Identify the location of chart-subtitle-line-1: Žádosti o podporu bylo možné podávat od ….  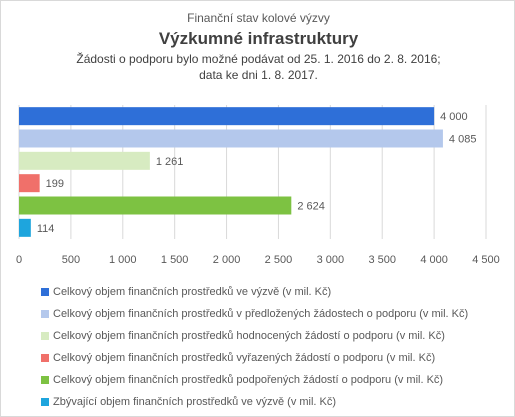
(258, 59).